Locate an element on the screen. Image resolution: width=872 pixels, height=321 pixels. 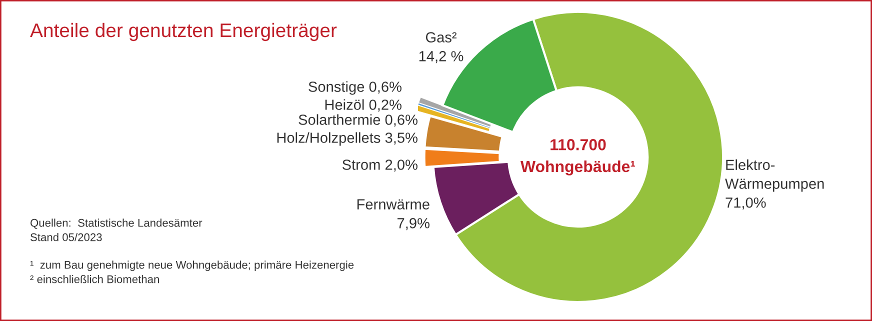
slice-label: Strom 2,0% is located at coordinates (380, 166).